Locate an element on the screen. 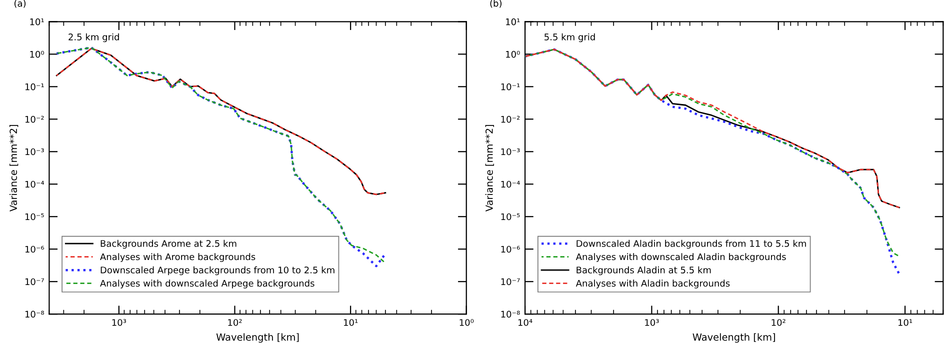 This screenshot has height=344, width=946. legend-label: Analyses with downscaled Aladin backgrounds is located at coordinates (681, 257).